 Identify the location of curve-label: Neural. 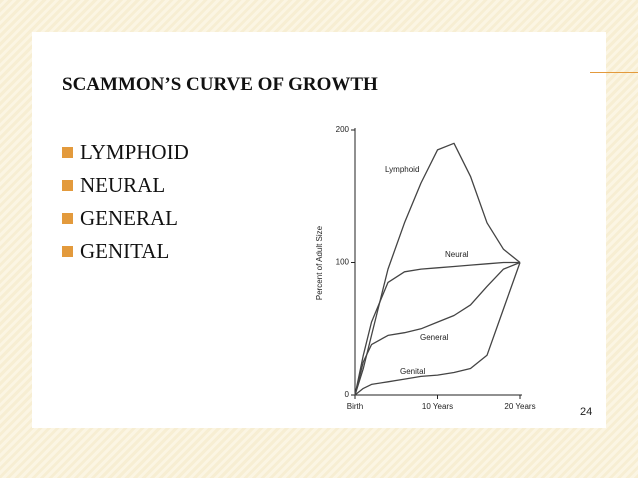
(457, 254).